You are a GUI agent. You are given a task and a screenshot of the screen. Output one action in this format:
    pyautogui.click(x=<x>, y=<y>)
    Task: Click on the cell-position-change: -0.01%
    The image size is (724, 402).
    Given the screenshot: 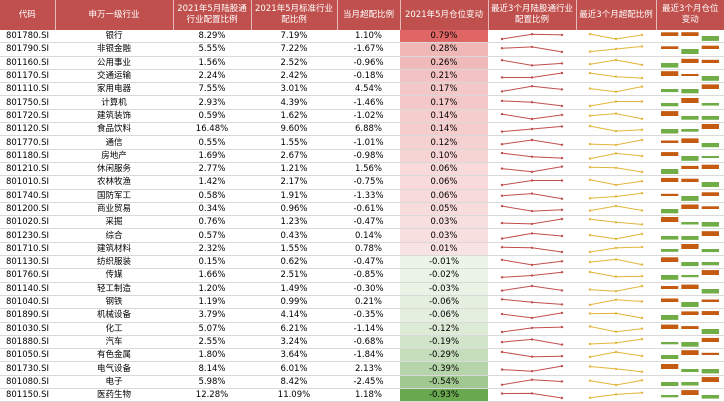 What is the action you would take?
    pyautogui.click(x=444, y=262)
    